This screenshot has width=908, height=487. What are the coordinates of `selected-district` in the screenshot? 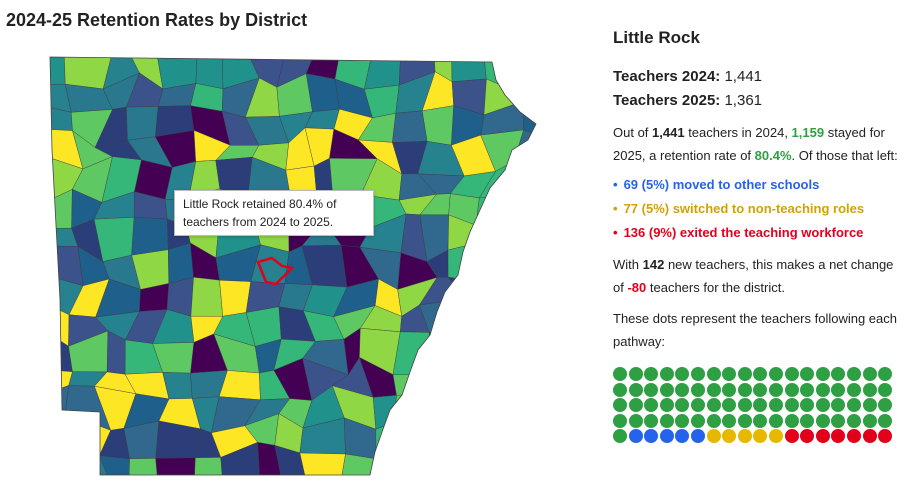 It's located at (275, 271).